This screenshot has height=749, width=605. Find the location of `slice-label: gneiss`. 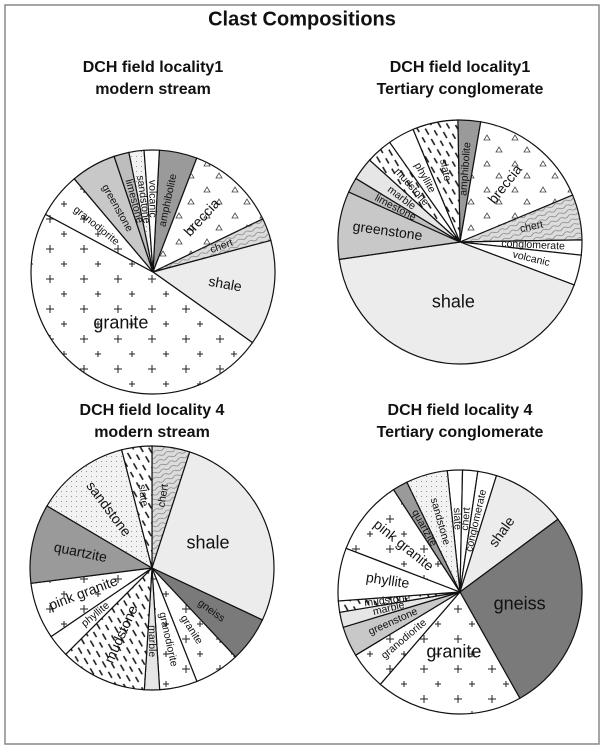

slice-label: gneiss is located at coordinates (520, 603).